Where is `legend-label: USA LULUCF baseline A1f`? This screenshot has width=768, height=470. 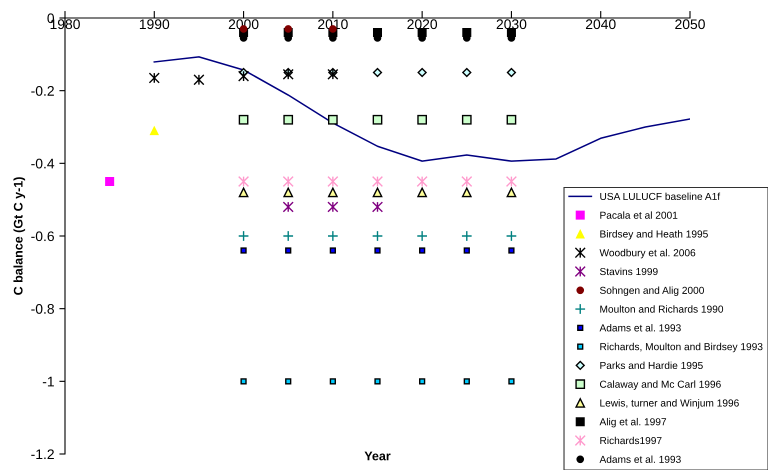 legend-label: USA LULUCF baseline A1f is located at coordinates (660, 196).